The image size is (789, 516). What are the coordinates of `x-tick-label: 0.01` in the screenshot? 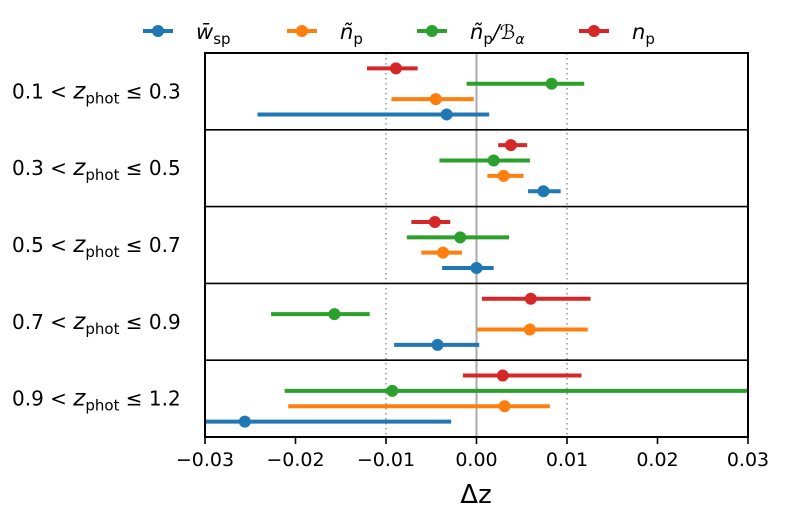 It's located at (567, 460).